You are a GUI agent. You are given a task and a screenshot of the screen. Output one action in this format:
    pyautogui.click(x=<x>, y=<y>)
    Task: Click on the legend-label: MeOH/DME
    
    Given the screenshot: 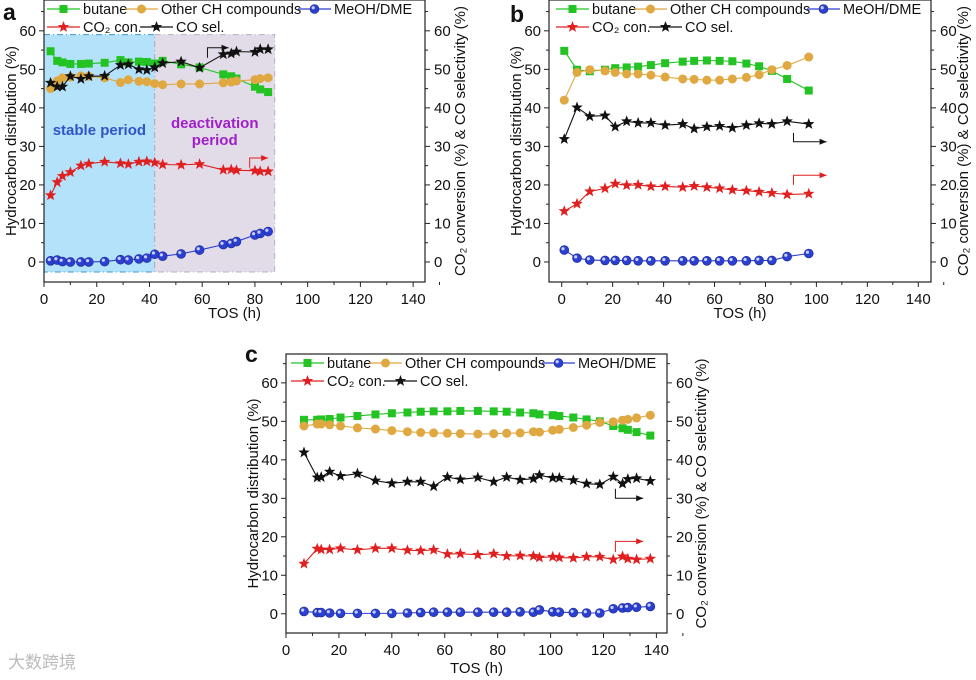 What is the action you would take?
    pyautogui.click(x=617, y=364)
    